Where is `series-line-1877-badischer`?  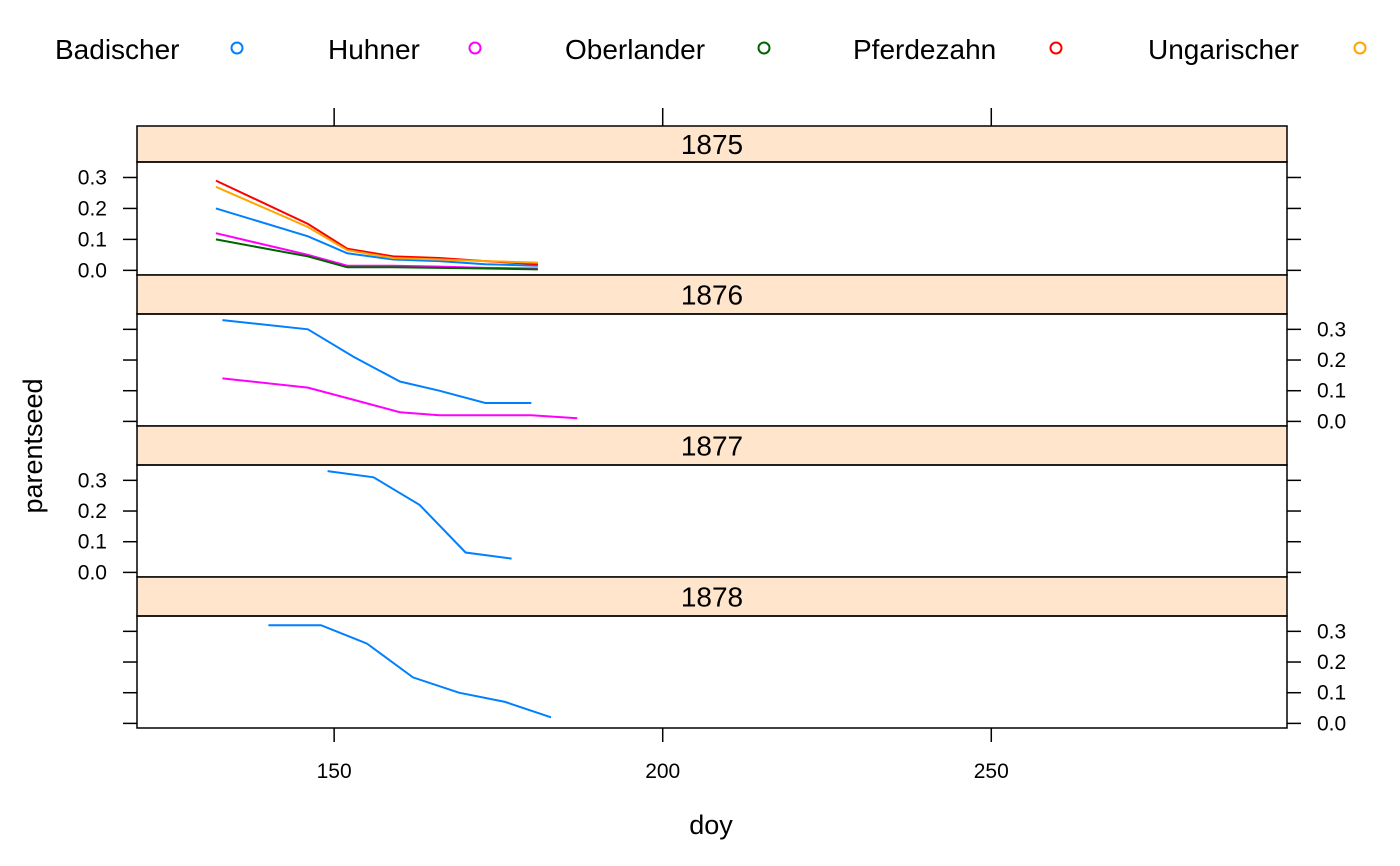 series-line-1877-badischer is located at coordinates (419, 515).